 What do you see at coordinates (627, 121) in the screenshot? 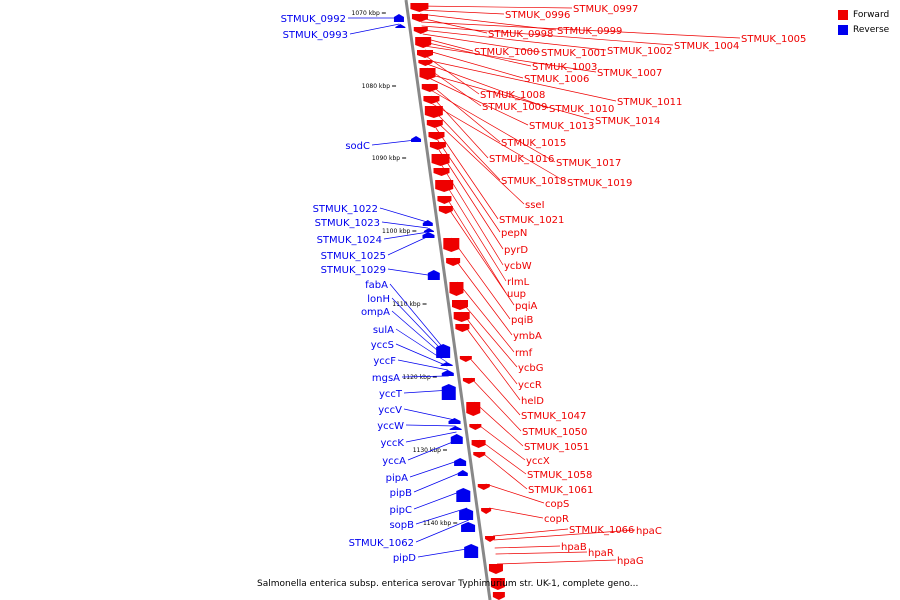
I see `forward-gene-label: STMUK_1014` at bounding box center [627, 121].